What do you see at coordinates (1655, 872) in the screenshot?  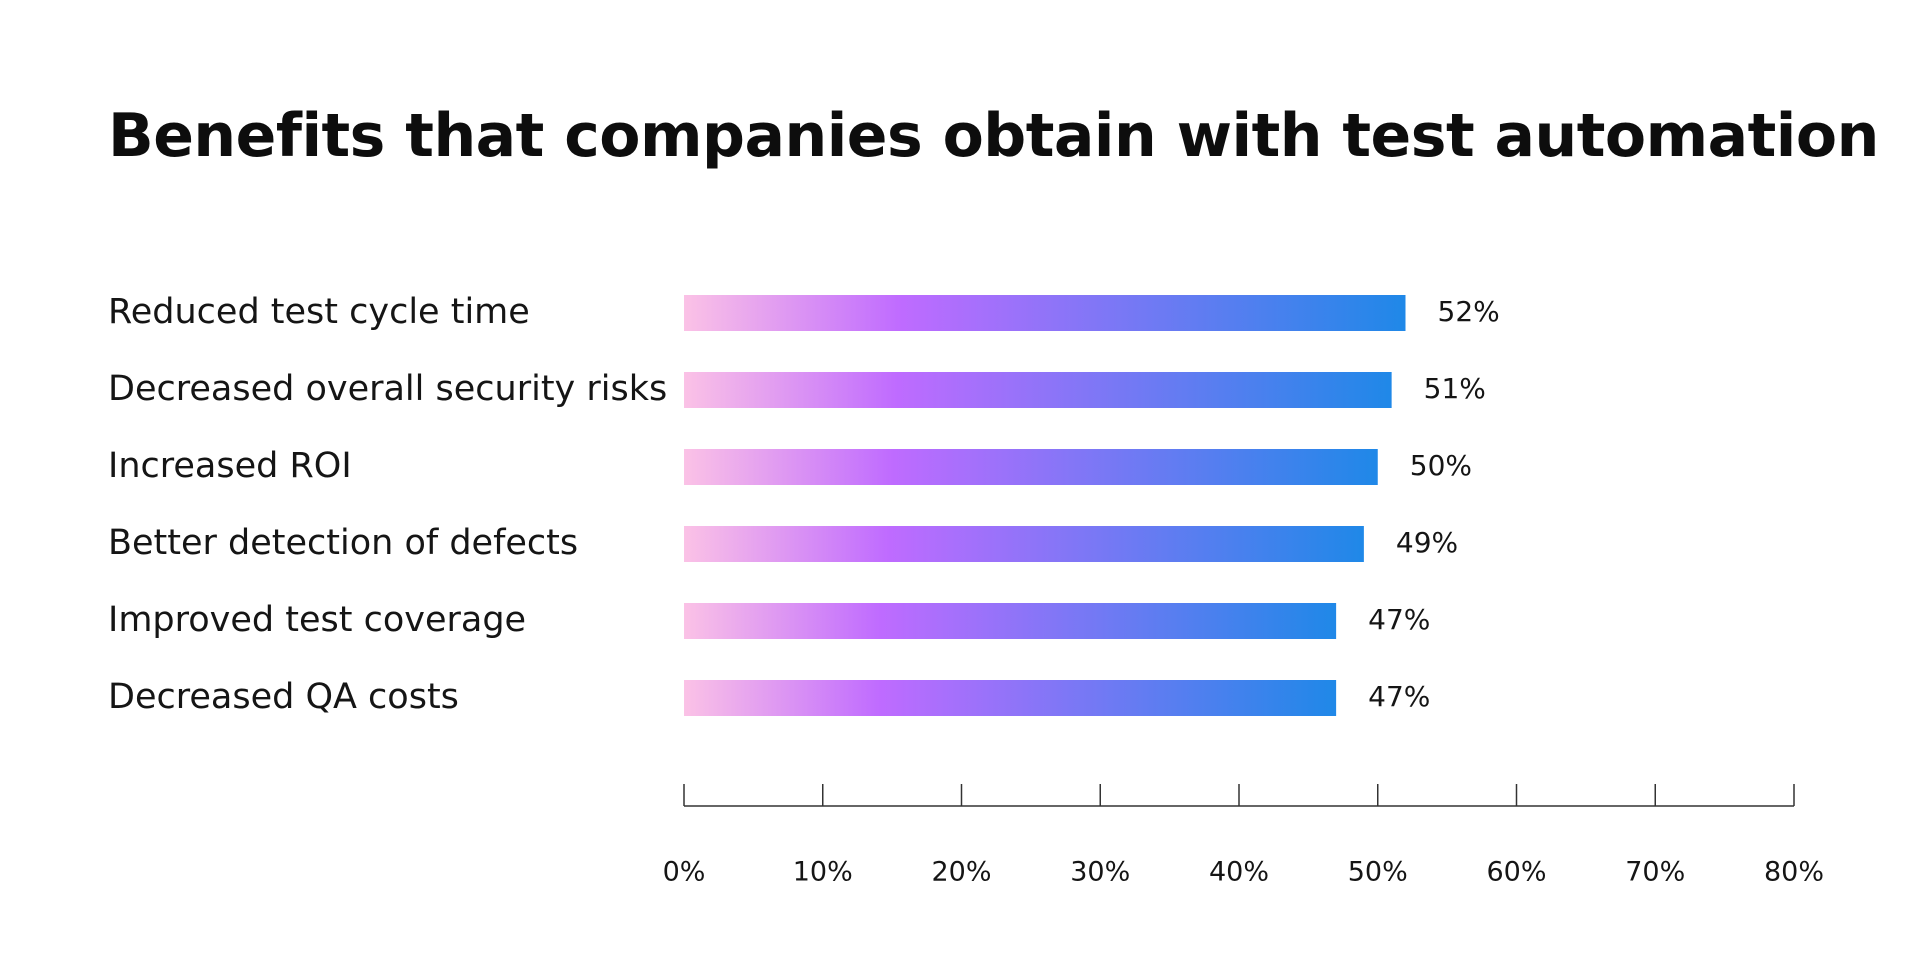 I see `x-tick-label: 70%` at bounding box center [1655, 872].